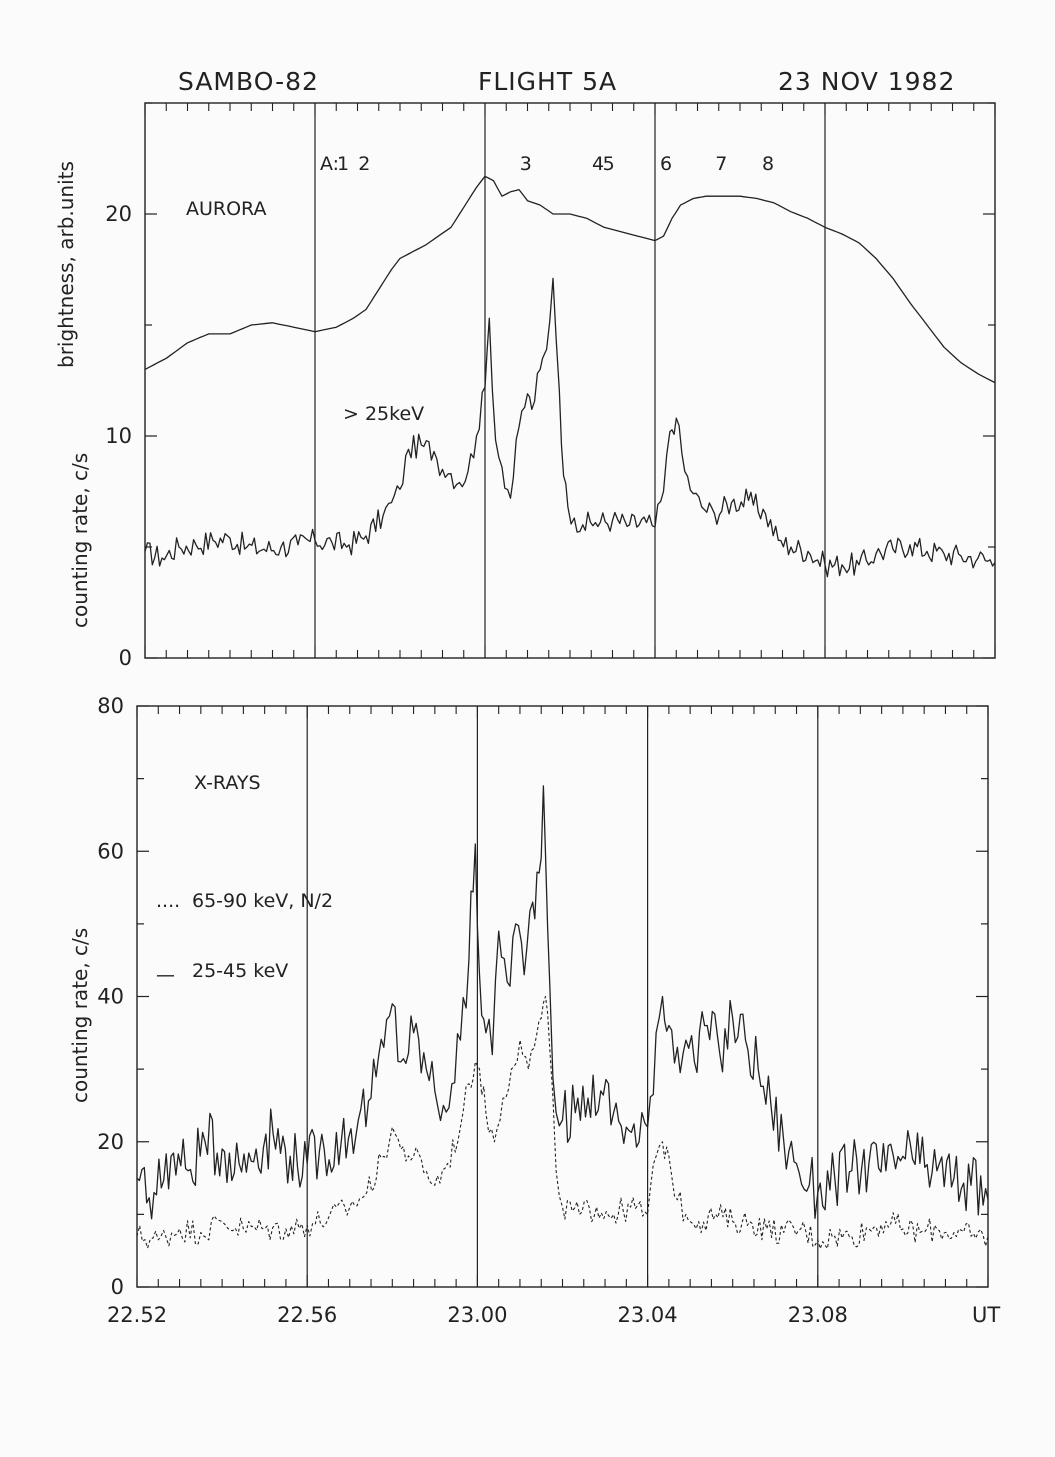 Image resolution: width=1055 pixels, height=1457 pixels. What do you see at coordinates (240, 971) in the screenshot?
I see `legend-solid-label: 25-45 keV` at bounding box center [240, 971].